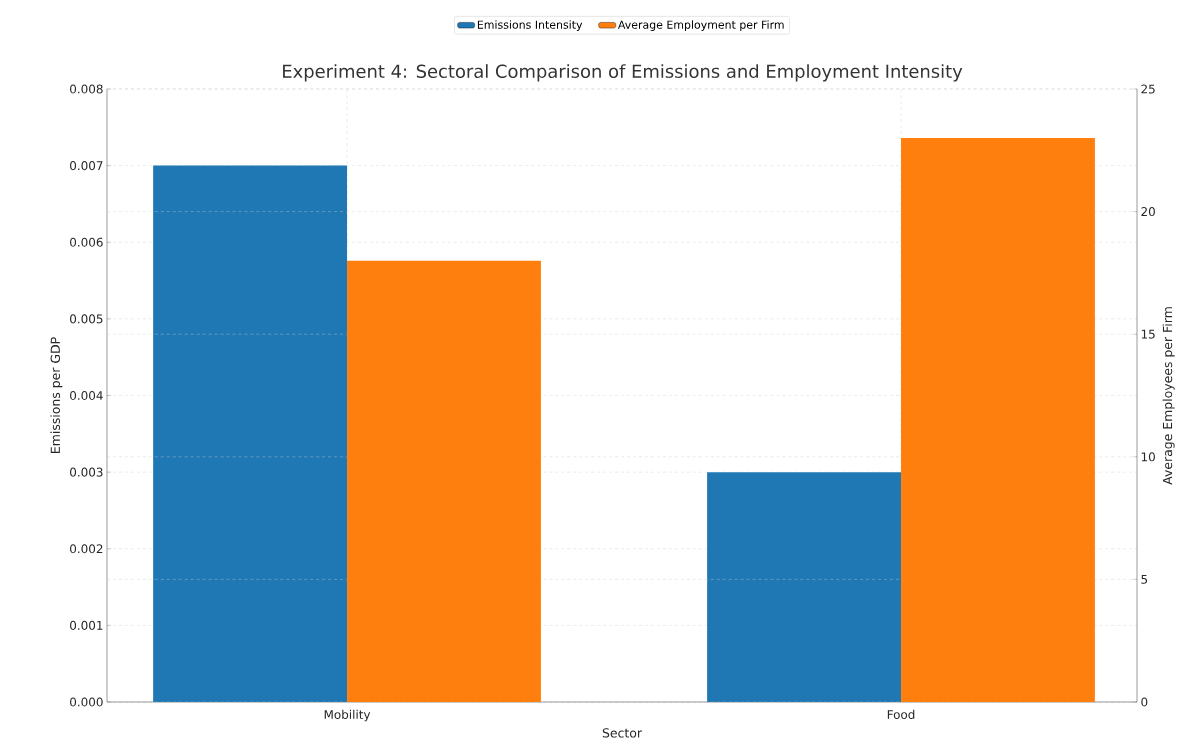 The height and width of the screenshot is (754, 1203). What do you see at coordinates (86, 166) in the screenshot?
I see `y-tick-label: 0.007` at bounding box center [86, 166].